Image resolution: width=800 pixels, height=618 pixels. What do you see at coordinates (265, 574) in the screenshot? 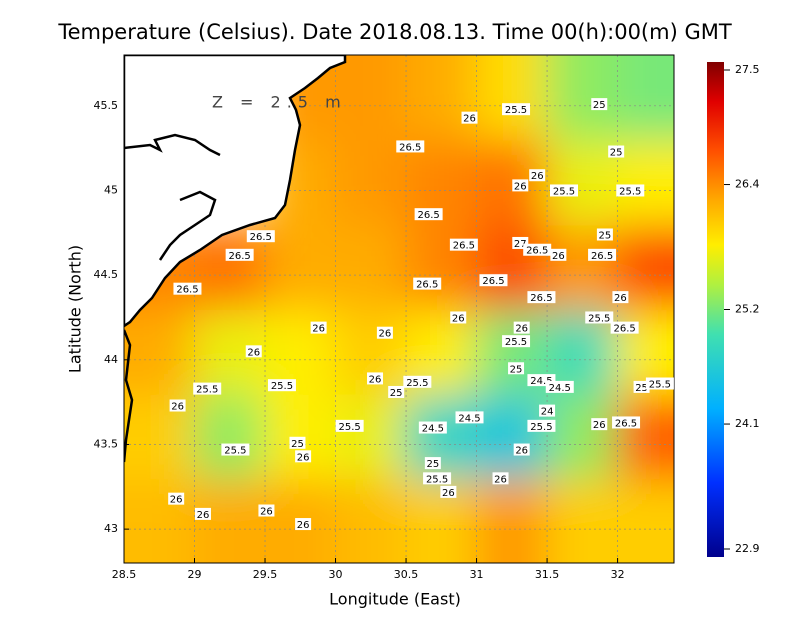
I see `x-tick-label: 29.5` at bounding box center [265, 574].